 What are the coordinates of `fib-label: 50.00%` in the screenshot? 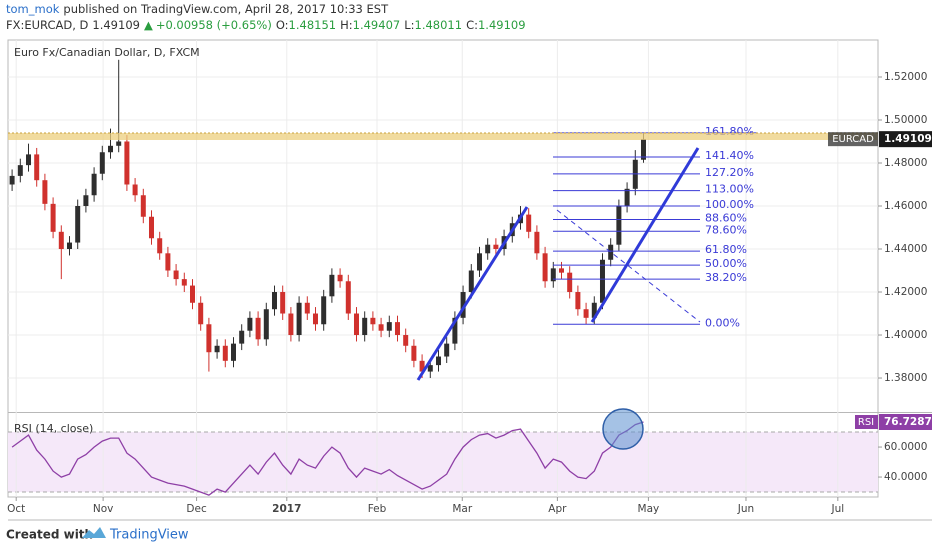 It's located at (726, 263).